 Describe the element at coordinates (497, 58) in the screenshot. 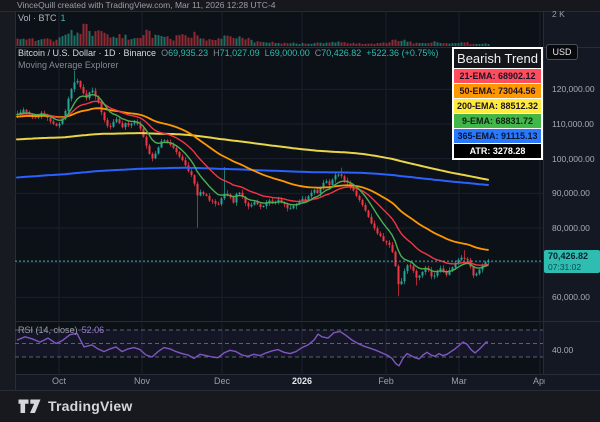

I see `trend-box-title: Bearish Trend` at that location.